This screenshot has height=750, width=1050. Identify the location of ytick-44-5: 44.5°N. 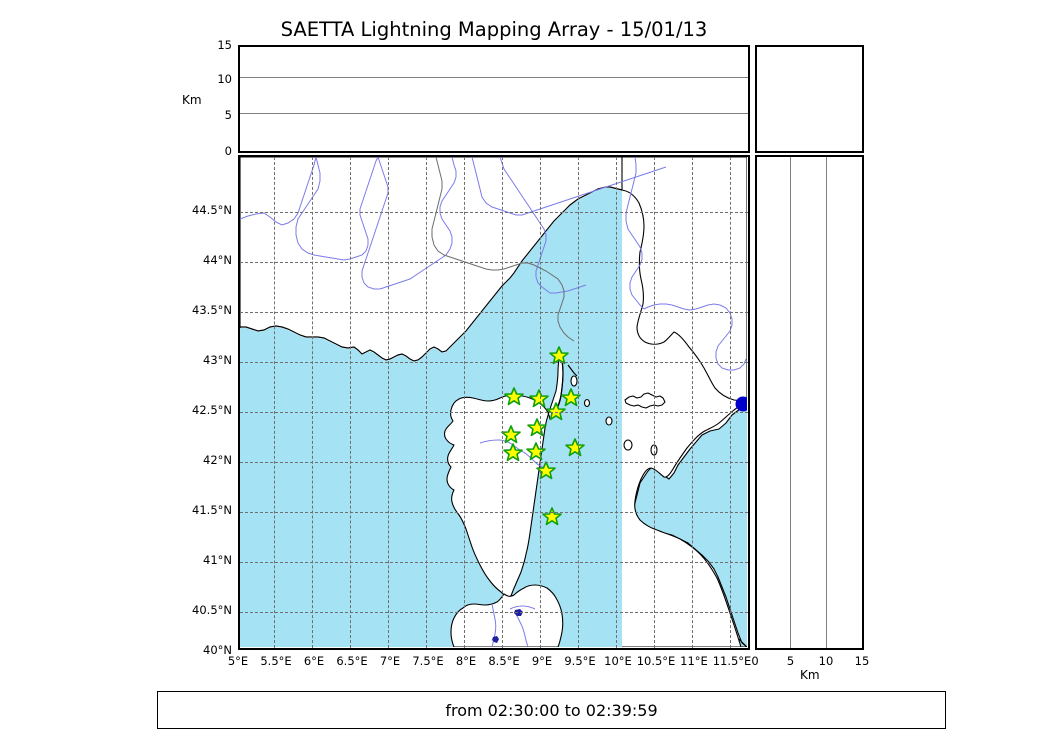
(212, 210).